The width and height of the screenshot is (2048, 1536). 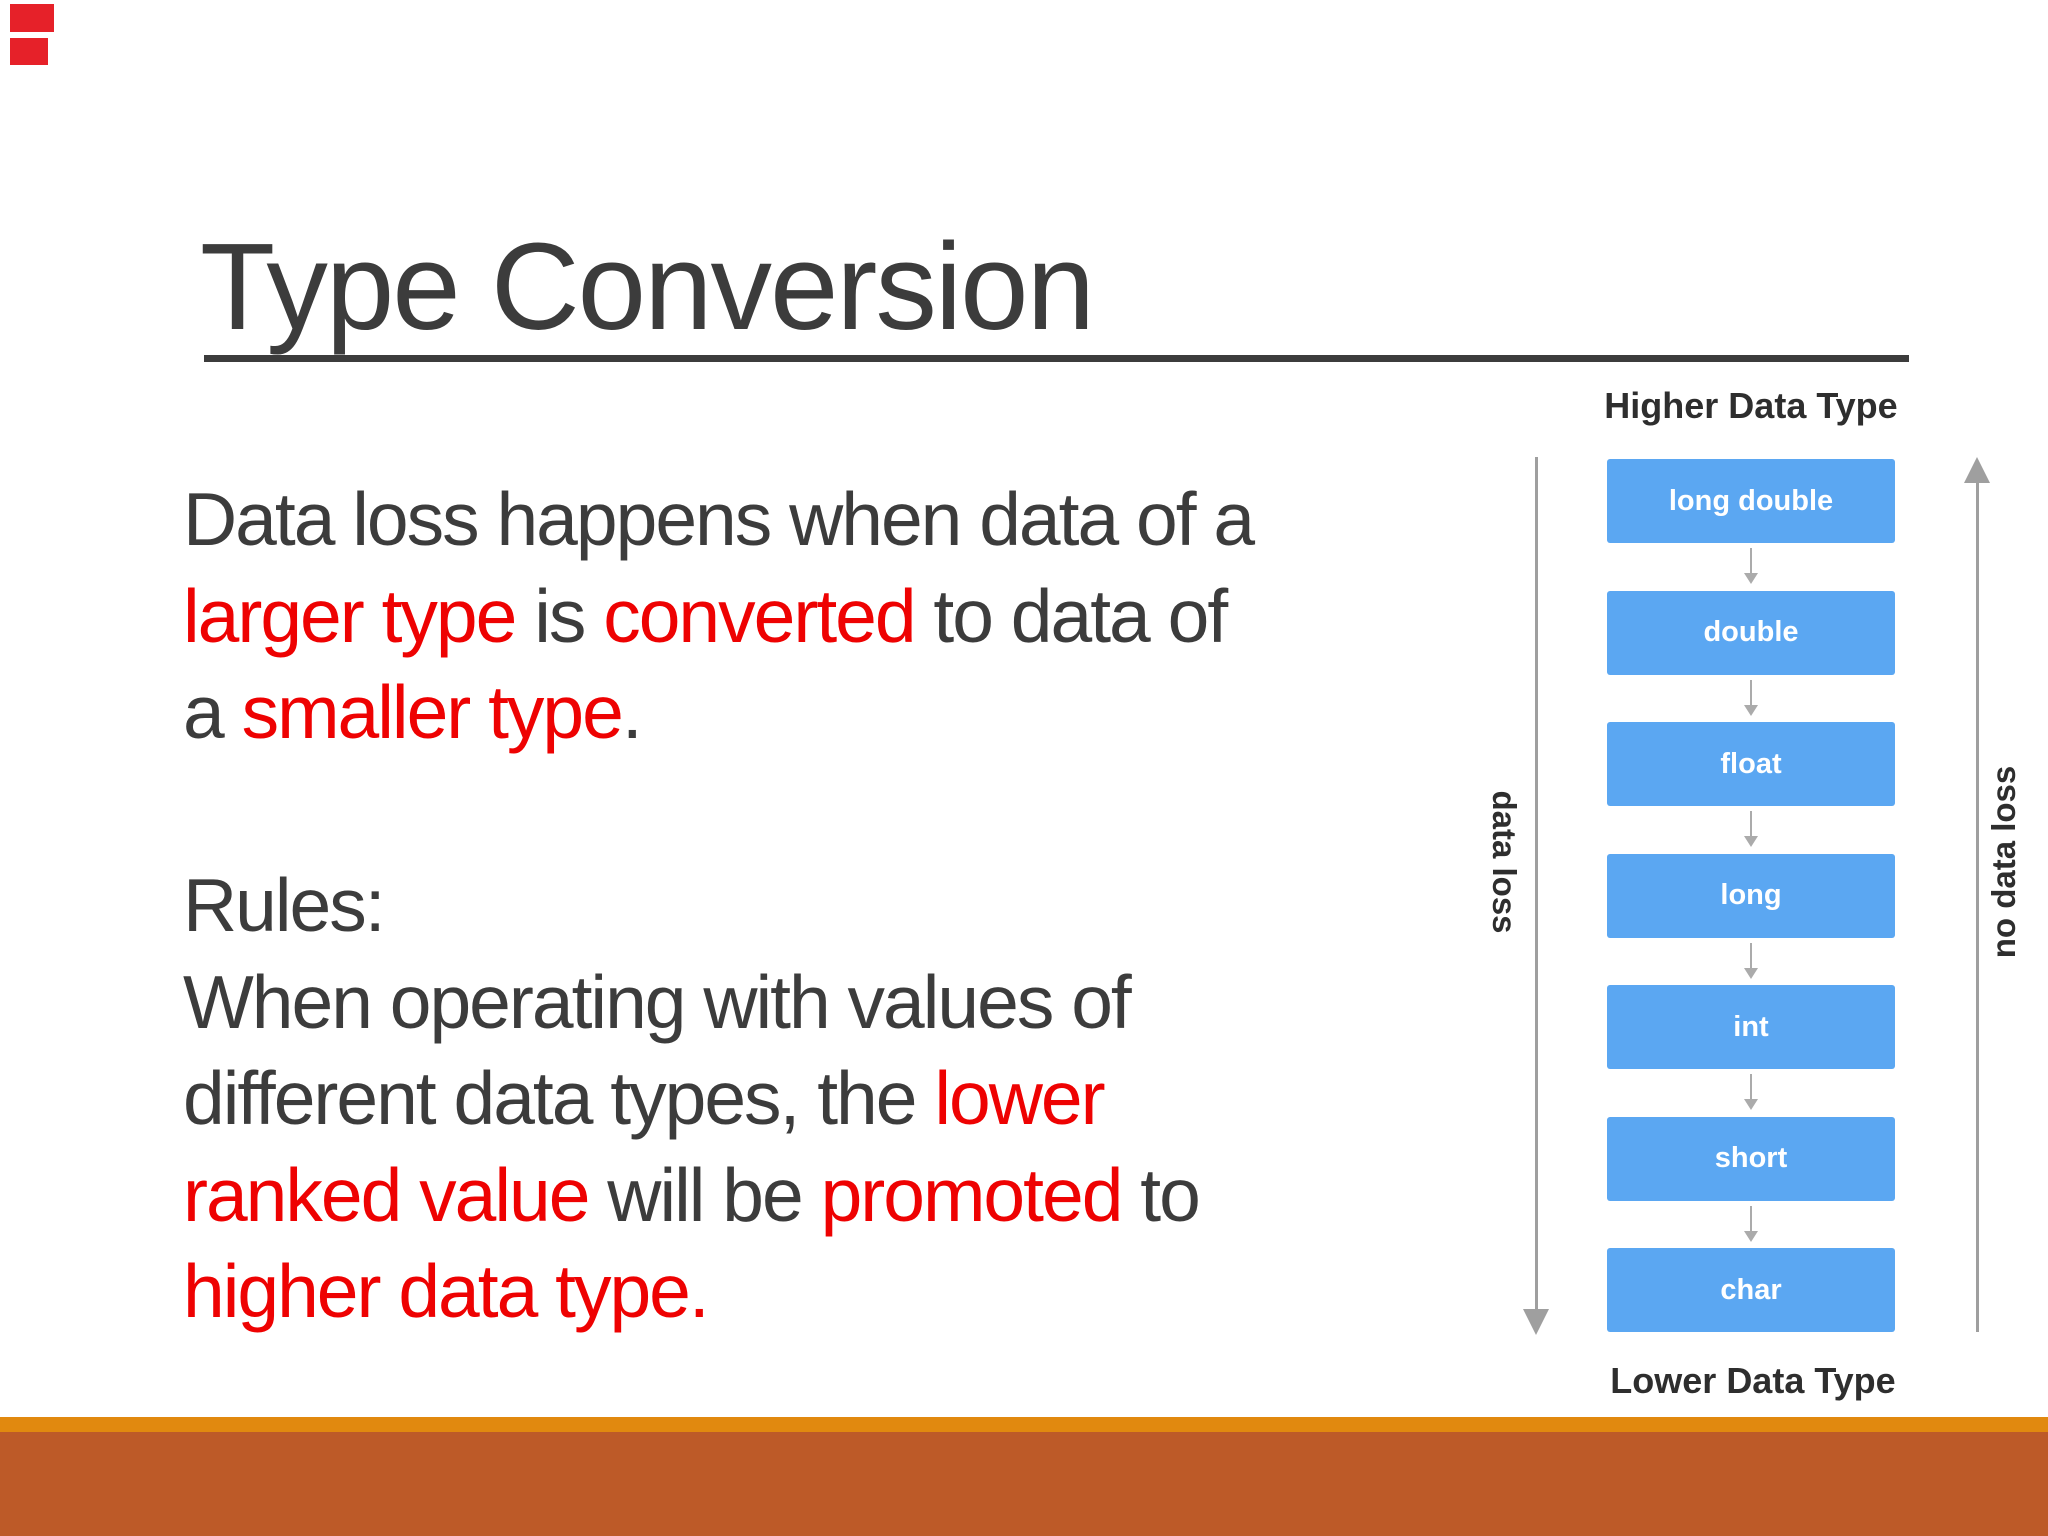 What do you see at coordinates (1751, 632) in the screenshot?
I see `type-box: double` at bounding box center [1751, 632].